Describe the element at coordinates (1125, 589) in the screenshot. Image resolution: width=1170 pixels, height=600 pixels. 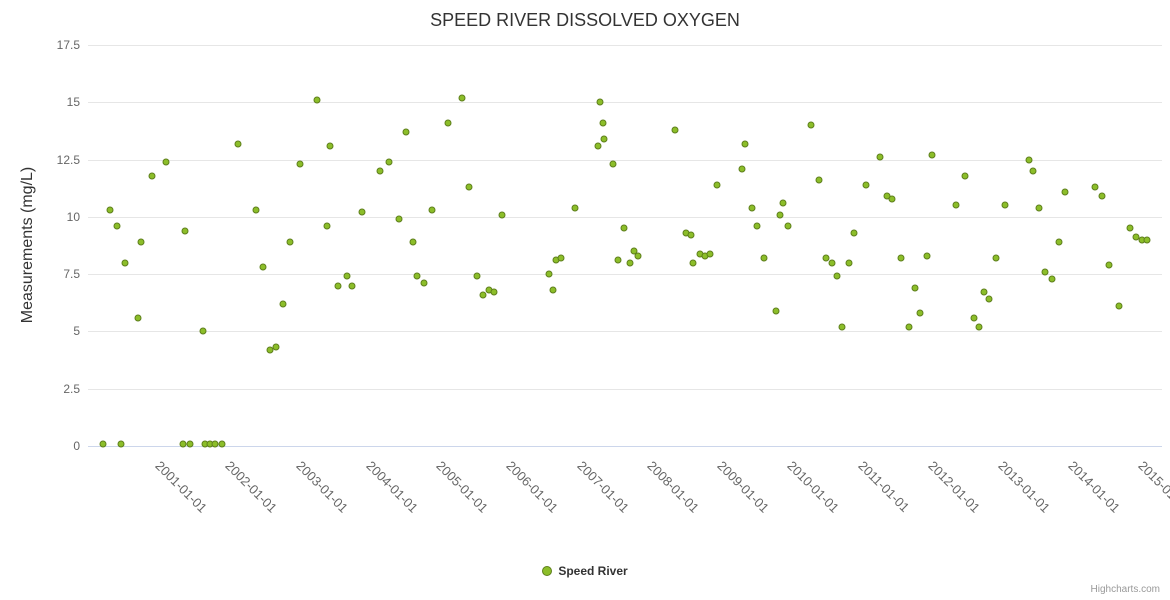
I see `credits-link: Highcharts.com` at that location.